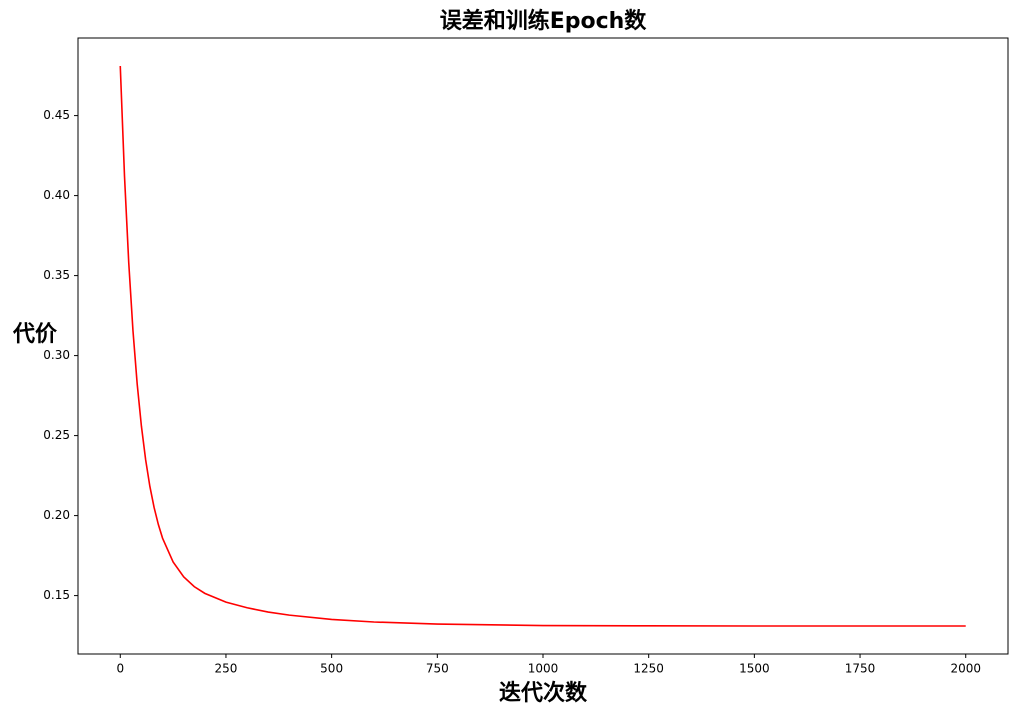  Describe the element at coordinates (754, 669) in the screenshot. I see `x-tick-label: 1500` at that location.